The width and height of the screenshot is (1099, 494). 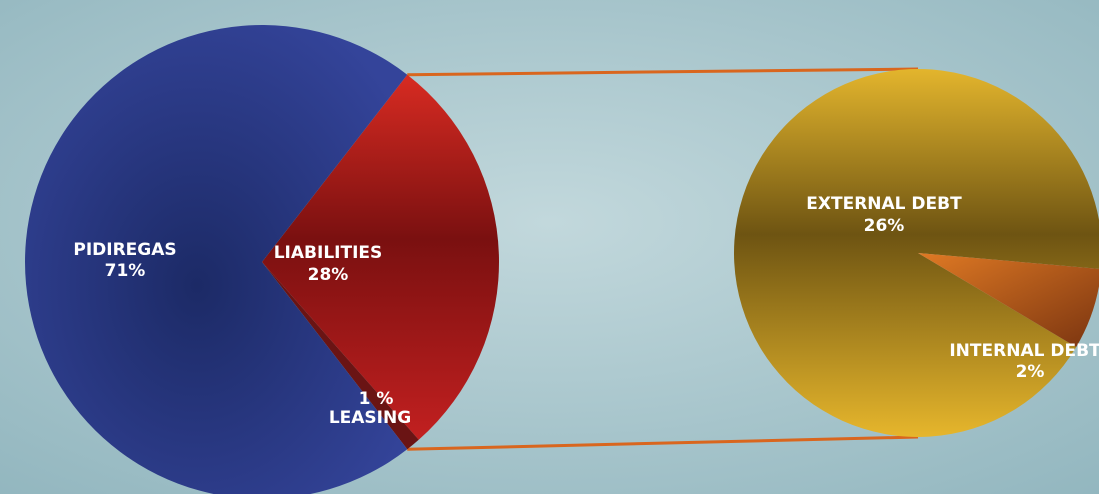 I want to click on liabilities-label: LIABILITIES, so click(x=328, y=253).